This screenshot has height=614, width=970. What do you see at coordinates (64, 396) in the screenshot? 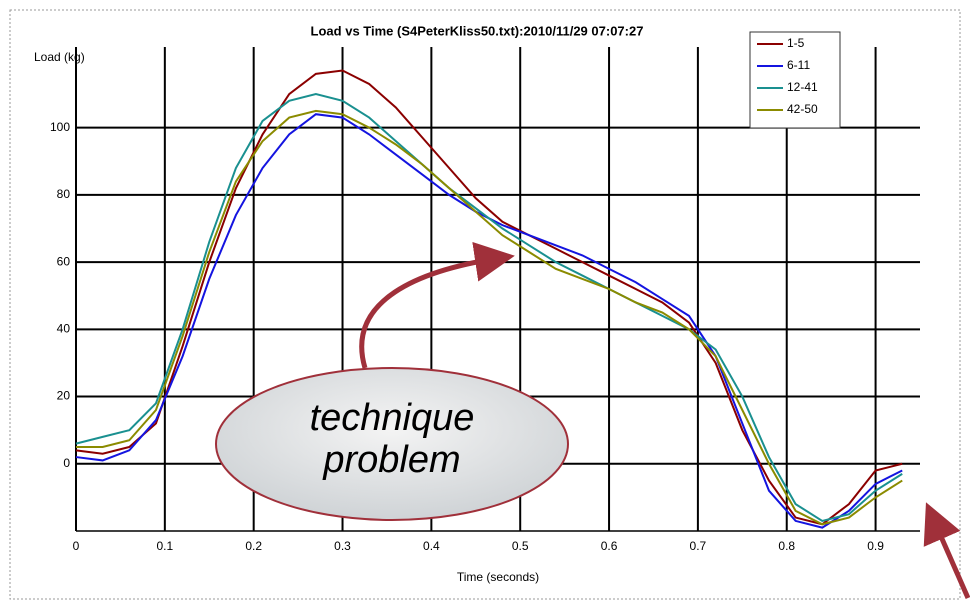
I see `y-tick-label: 20` at bounding box center [64, 396].